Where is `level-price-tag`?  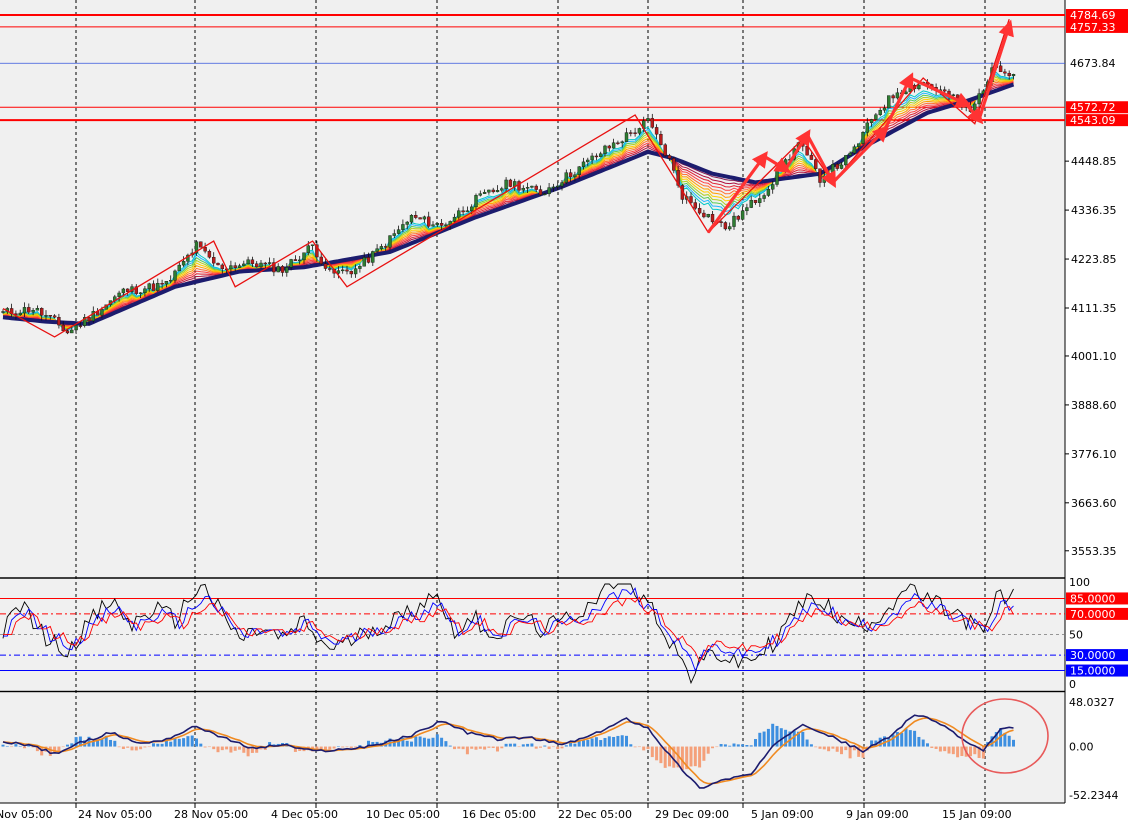 level-price-tag is located at coordinates (1097, 15).